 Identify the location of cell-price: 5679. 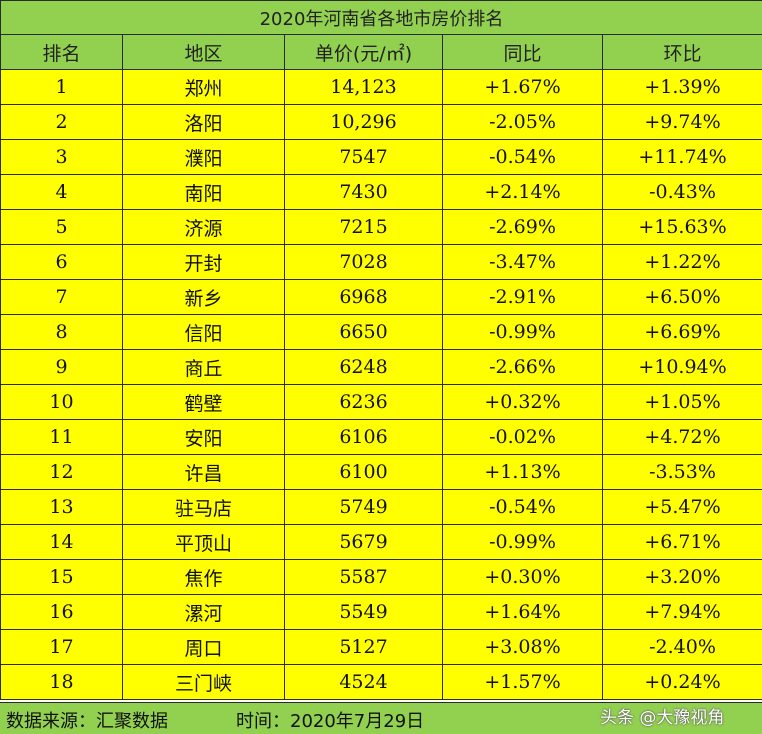
(363, 542).